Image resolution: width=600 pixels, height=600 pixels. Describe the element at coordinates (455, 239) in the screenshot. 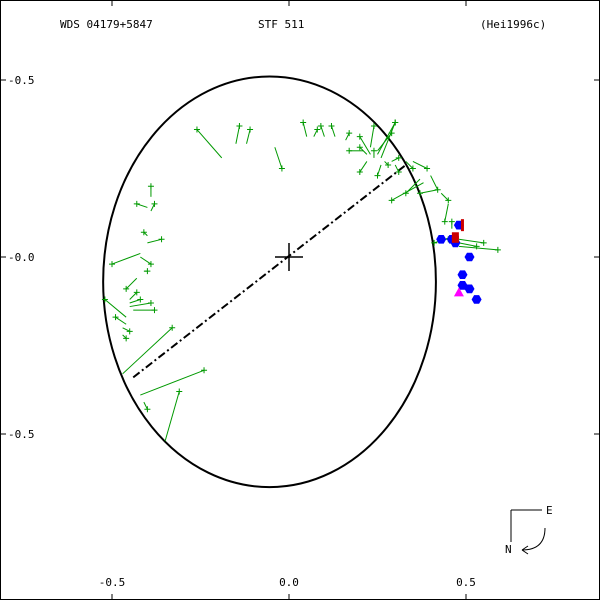

I see `interferometric-point` at that location.